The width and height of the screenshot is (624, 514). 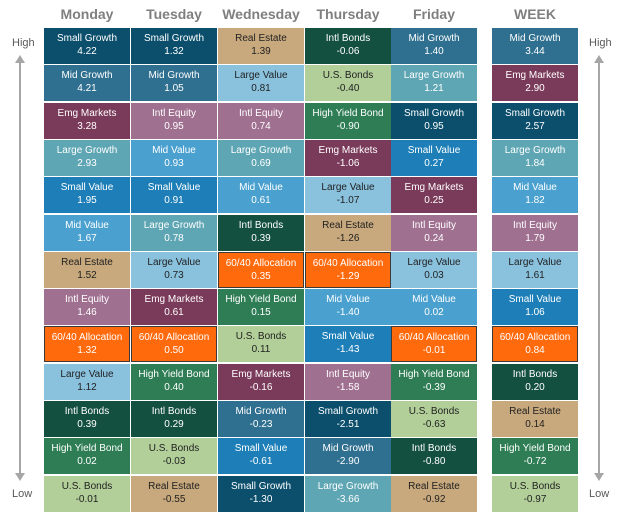 What do you see at coordinates (174, 381) in the screenshot?
I see `asset-cell: High Yield Bond 0.40` at bounding box center [174, 381].